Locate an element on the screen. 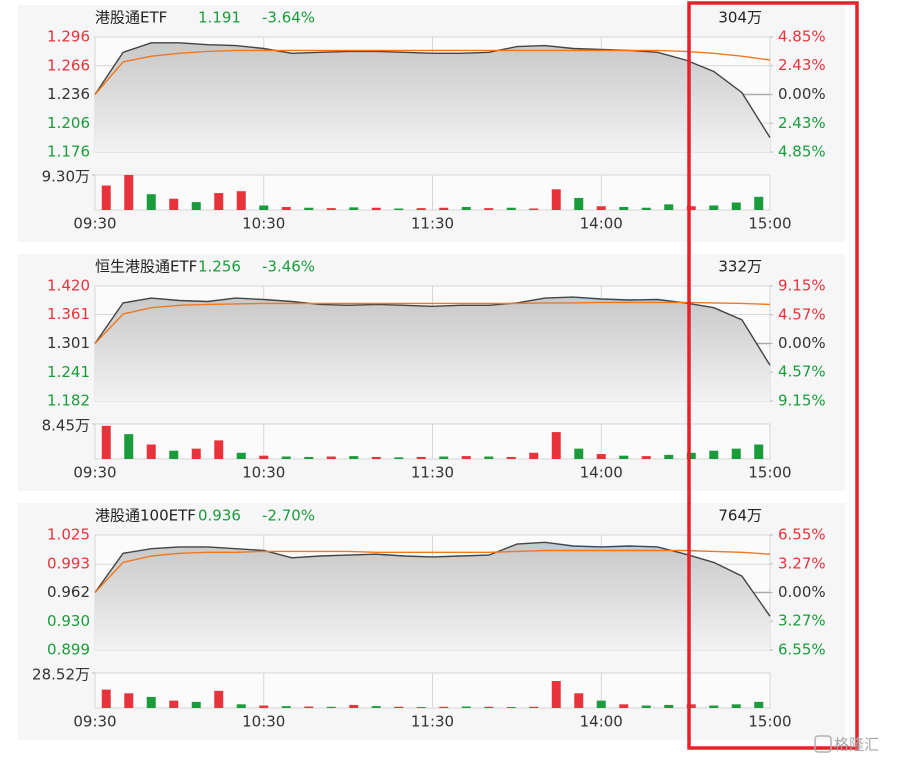  y-tick-label: 1.206 is located at coordinates (68, 123).